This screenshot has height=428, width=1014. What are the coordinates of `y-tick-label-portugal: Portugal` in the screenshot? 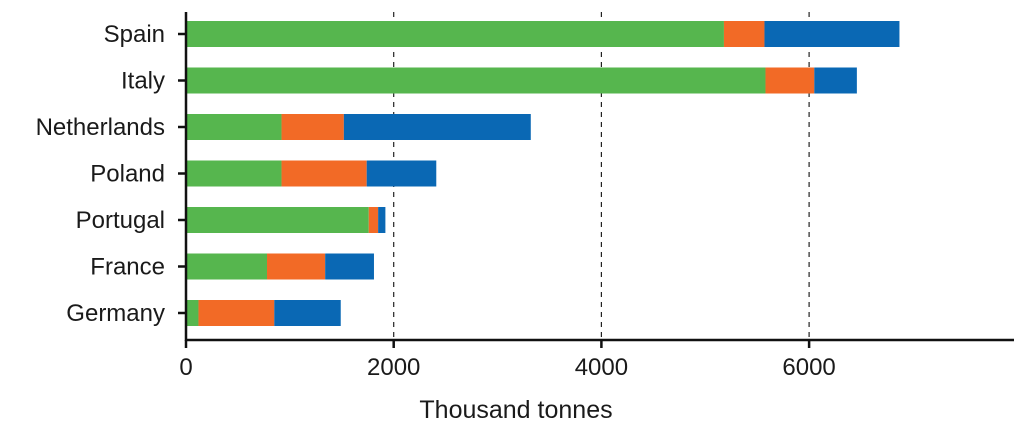 It's located at (120, 220).